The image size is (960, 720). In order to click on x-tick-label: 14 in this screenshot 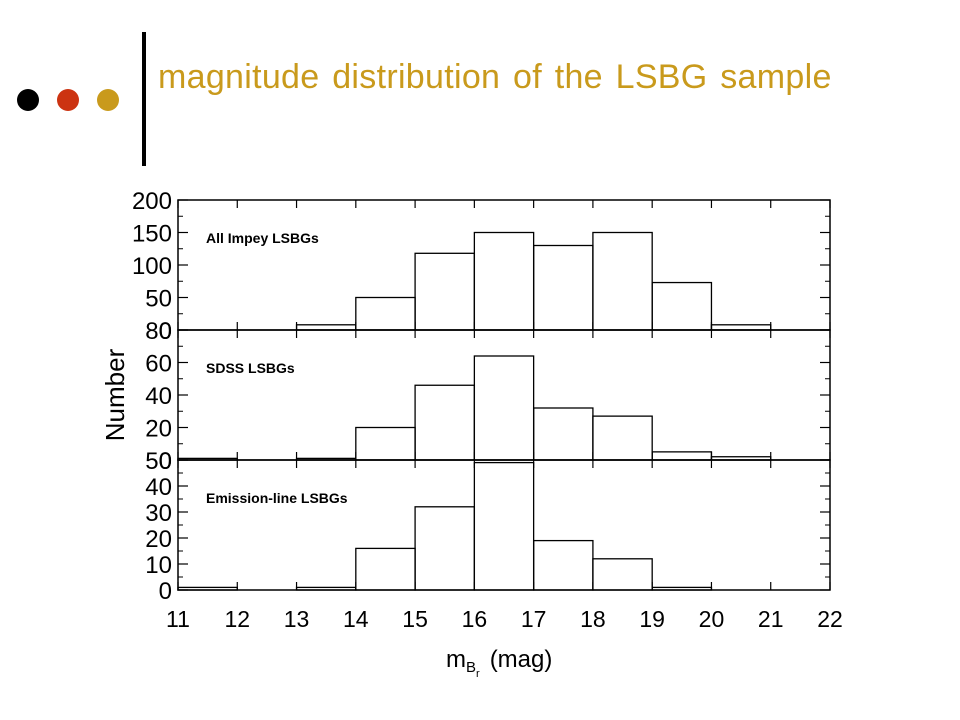, I will do `click(356, 619)`.